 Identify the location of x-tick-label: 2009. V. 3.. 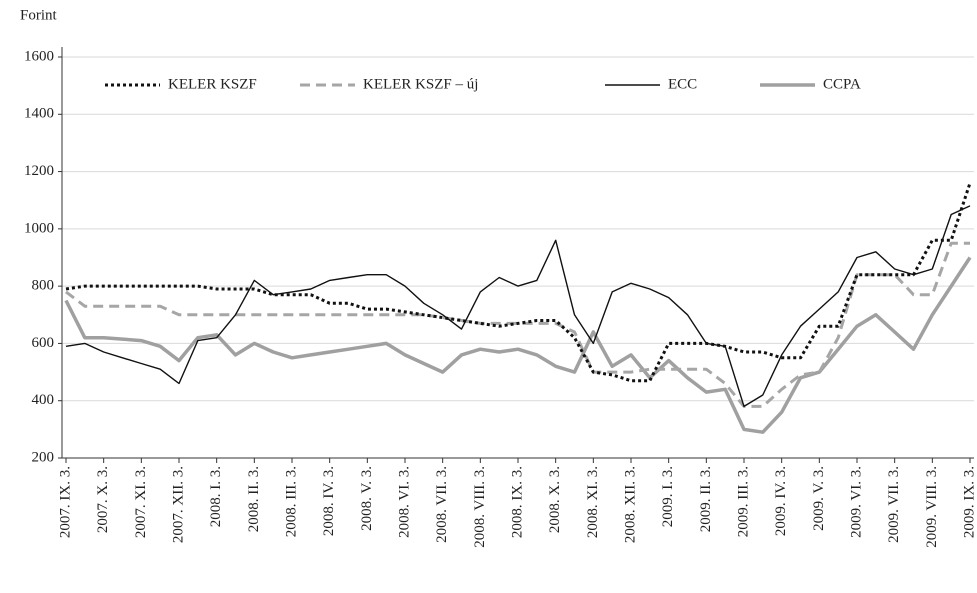
(819, 498).